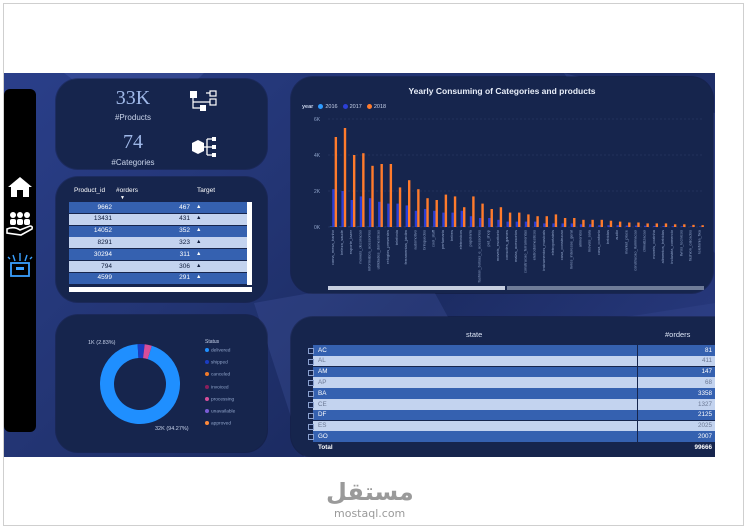 The width and height of the screenshot is (749, 531). Describe the element at coordinates (511, 383) in the screenshot. I see `table-row: AP 68` at that location.